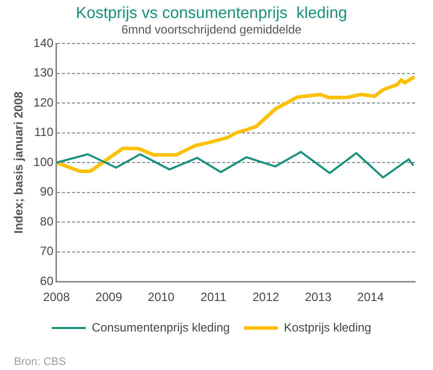 The height and width of the screenshot is (370, 433). I want to click on x-tick-label: 2012, so click(266, 297).